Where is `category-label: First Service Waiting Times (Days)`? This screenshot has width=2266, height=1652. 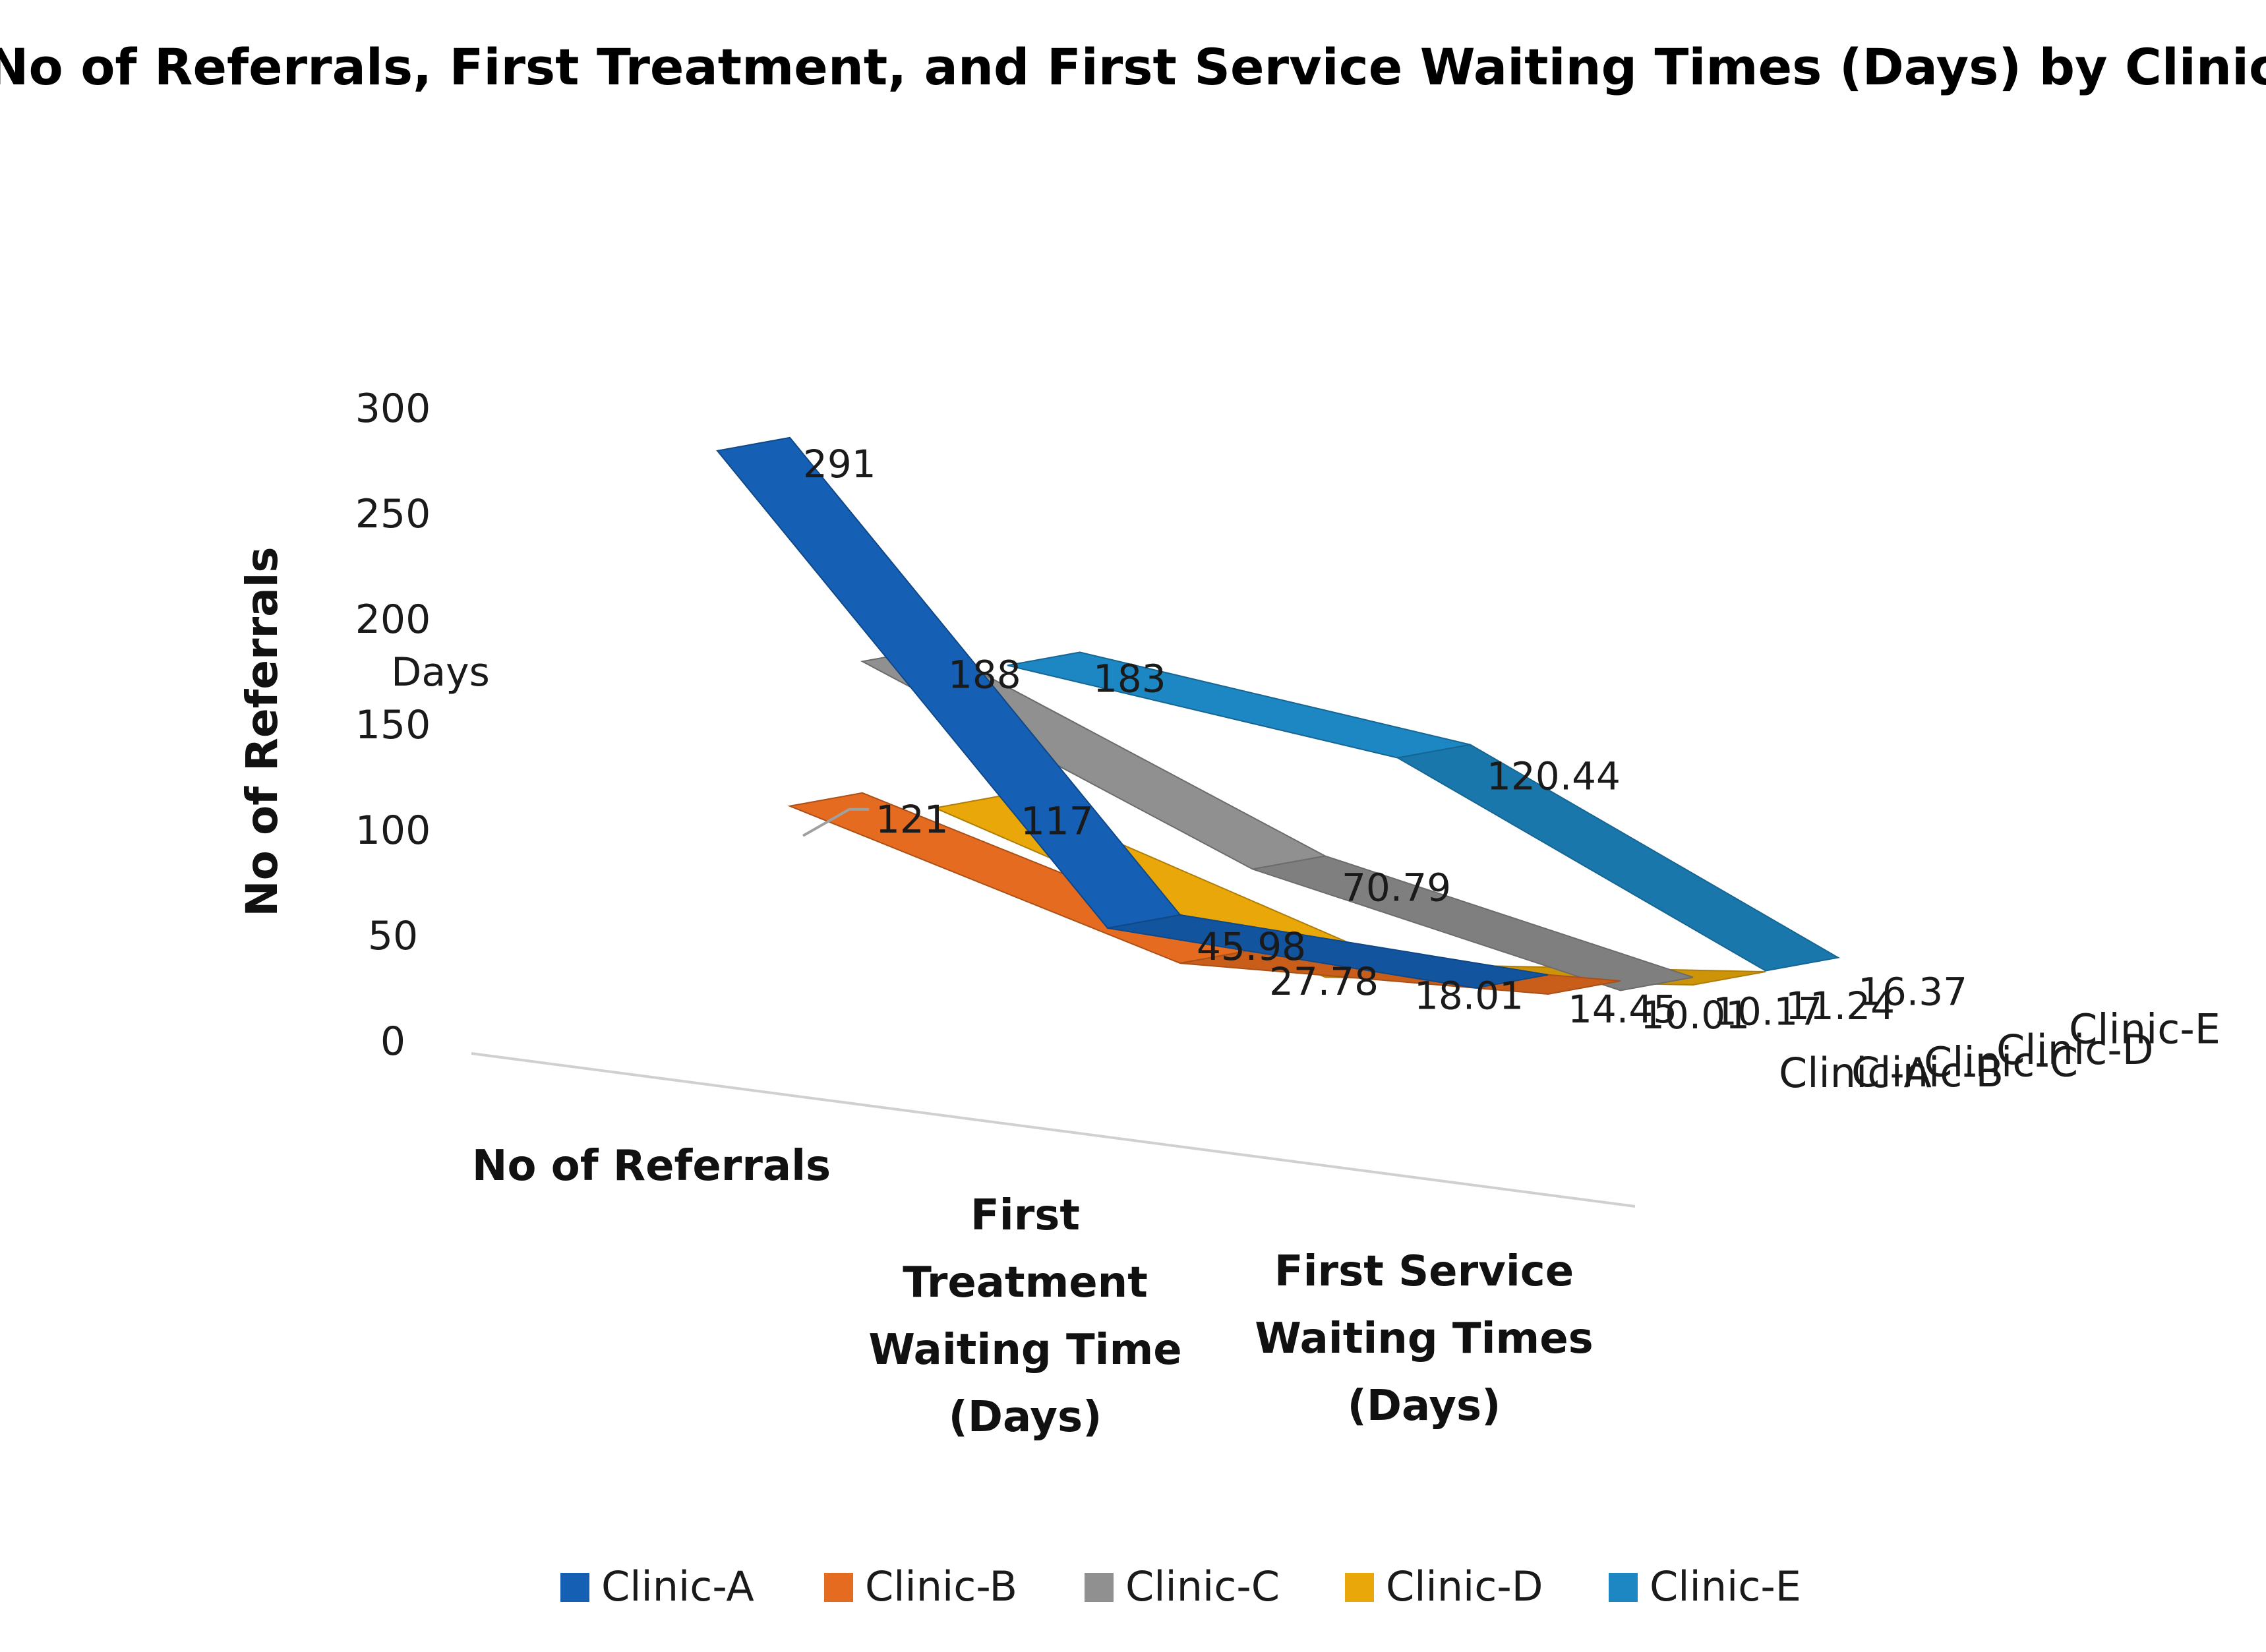
category-label: First Service Waiting Times (Days) is located at coordinates (1424, 1339).